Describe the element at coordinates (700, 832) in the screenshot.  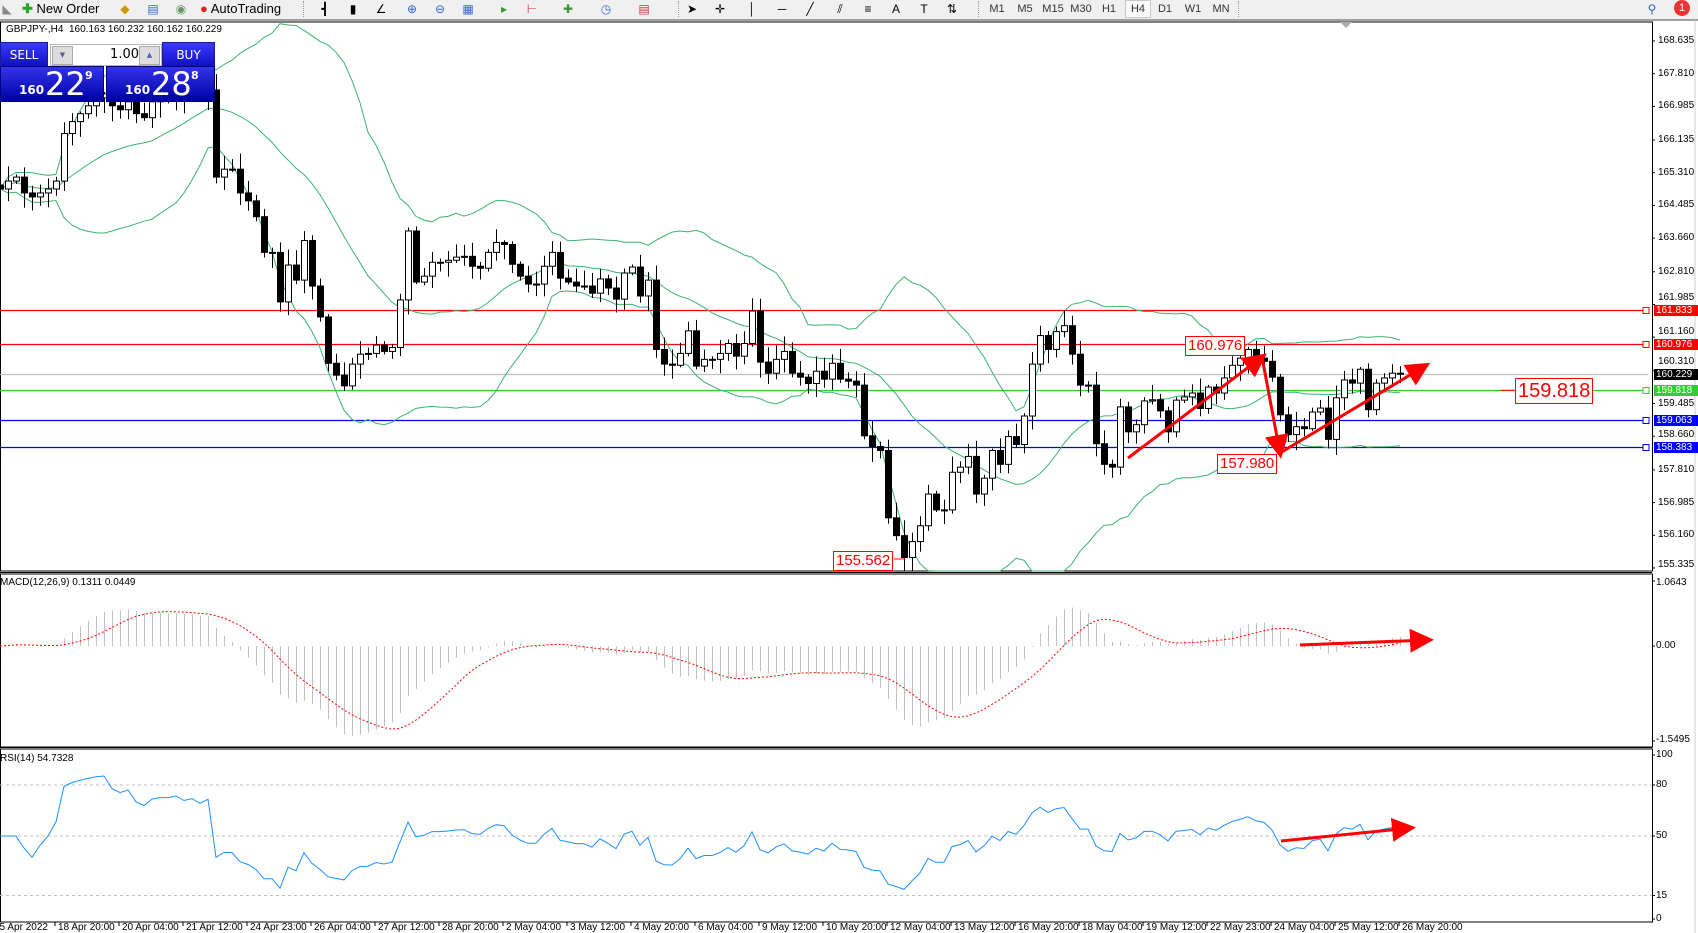
I see `rsi-line` at that location.